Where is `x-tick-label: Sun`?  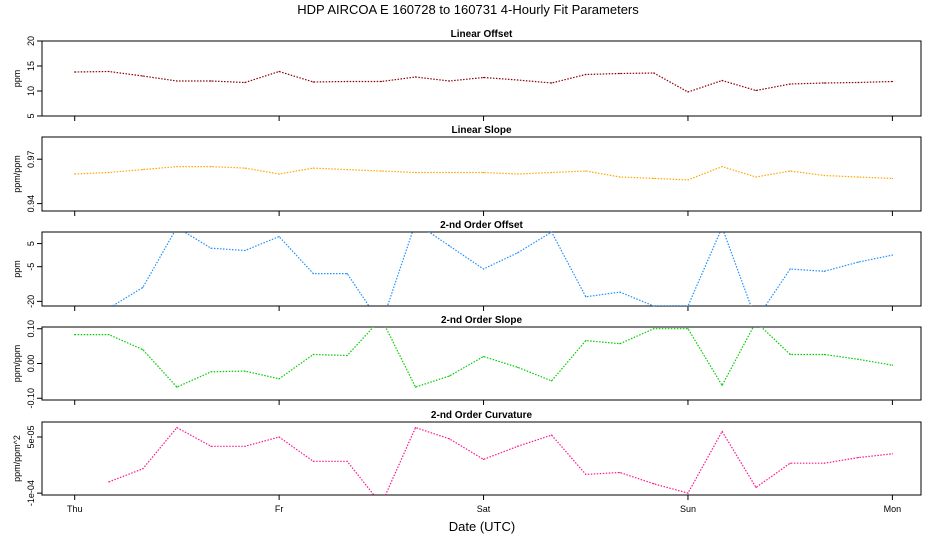
x-tick-label: Sun is located at coordinates (688, 509).